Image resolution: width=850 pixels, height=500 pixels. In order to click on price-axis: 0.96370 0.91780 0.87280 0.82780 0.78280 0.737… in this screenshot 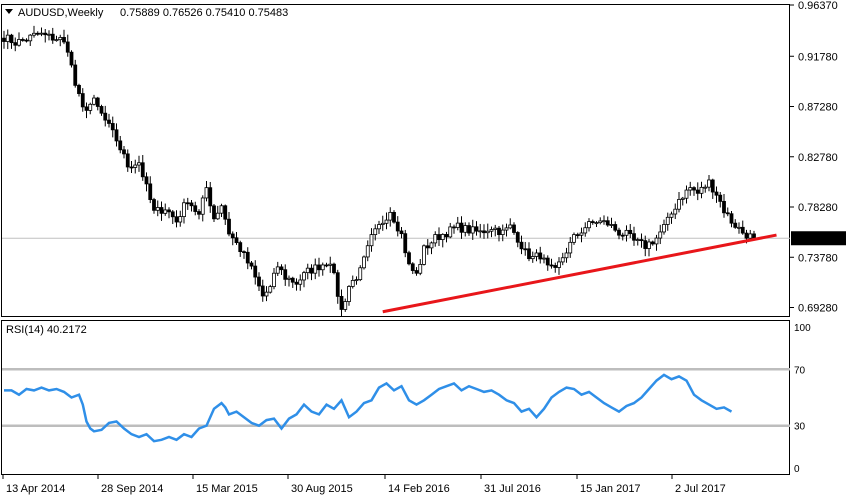, I will do `click(814, 157)`.